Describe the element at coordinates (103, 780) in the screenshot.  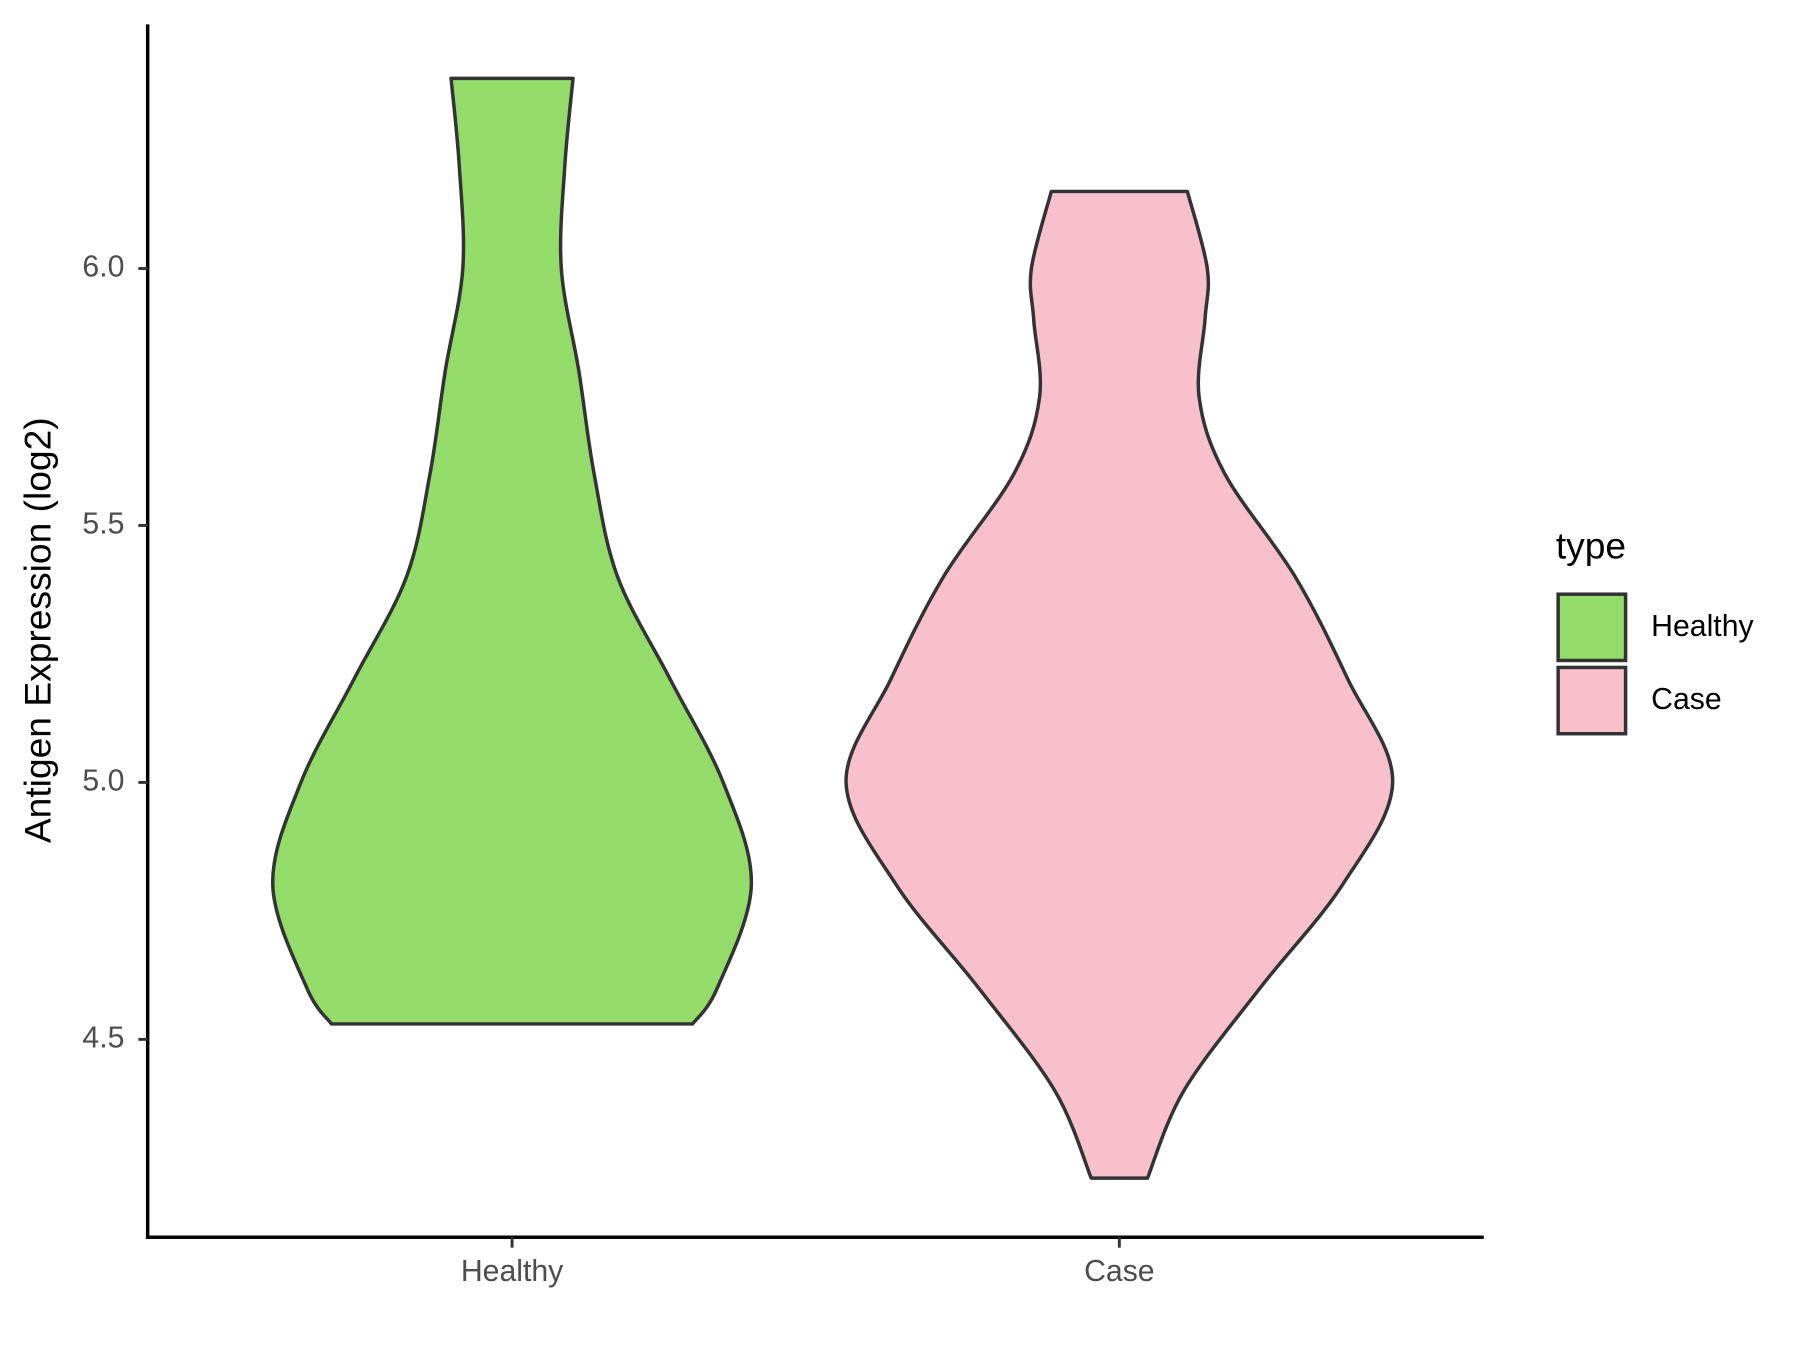
I see `y-tick-label: 5.0` at that location.